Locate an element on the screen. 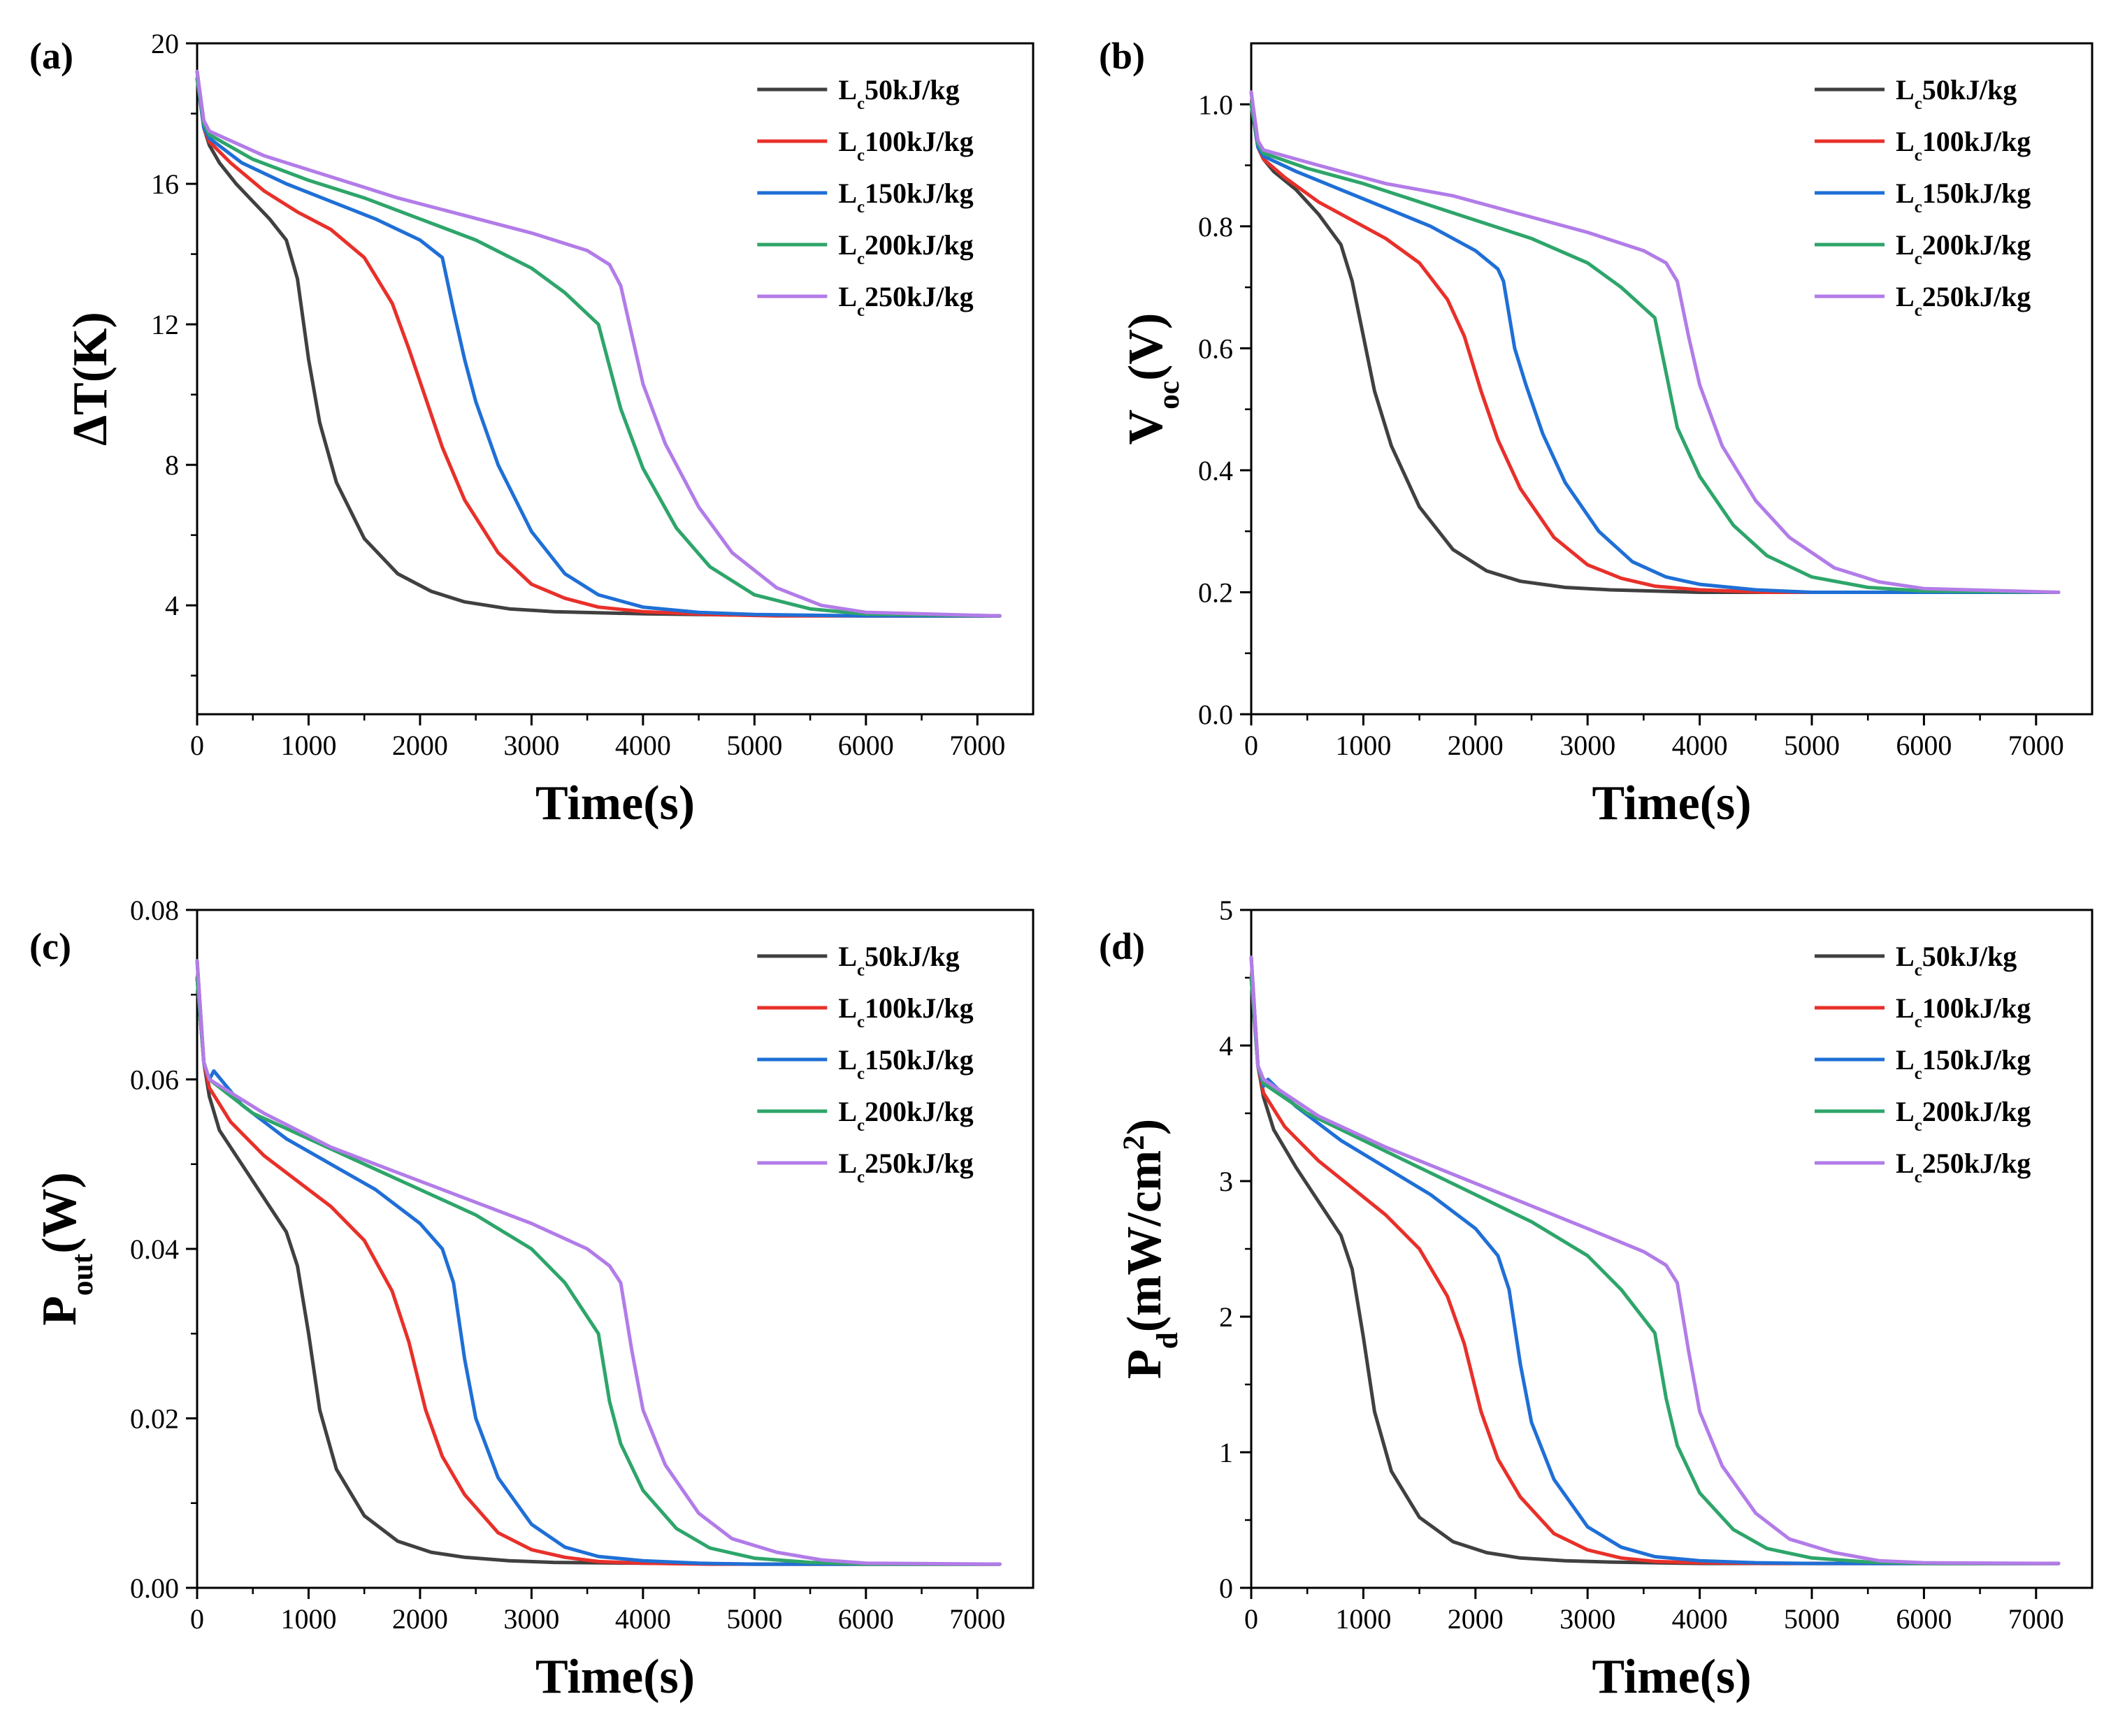  y-tick-label: 0.8 is located at coordinates (1215, 227).